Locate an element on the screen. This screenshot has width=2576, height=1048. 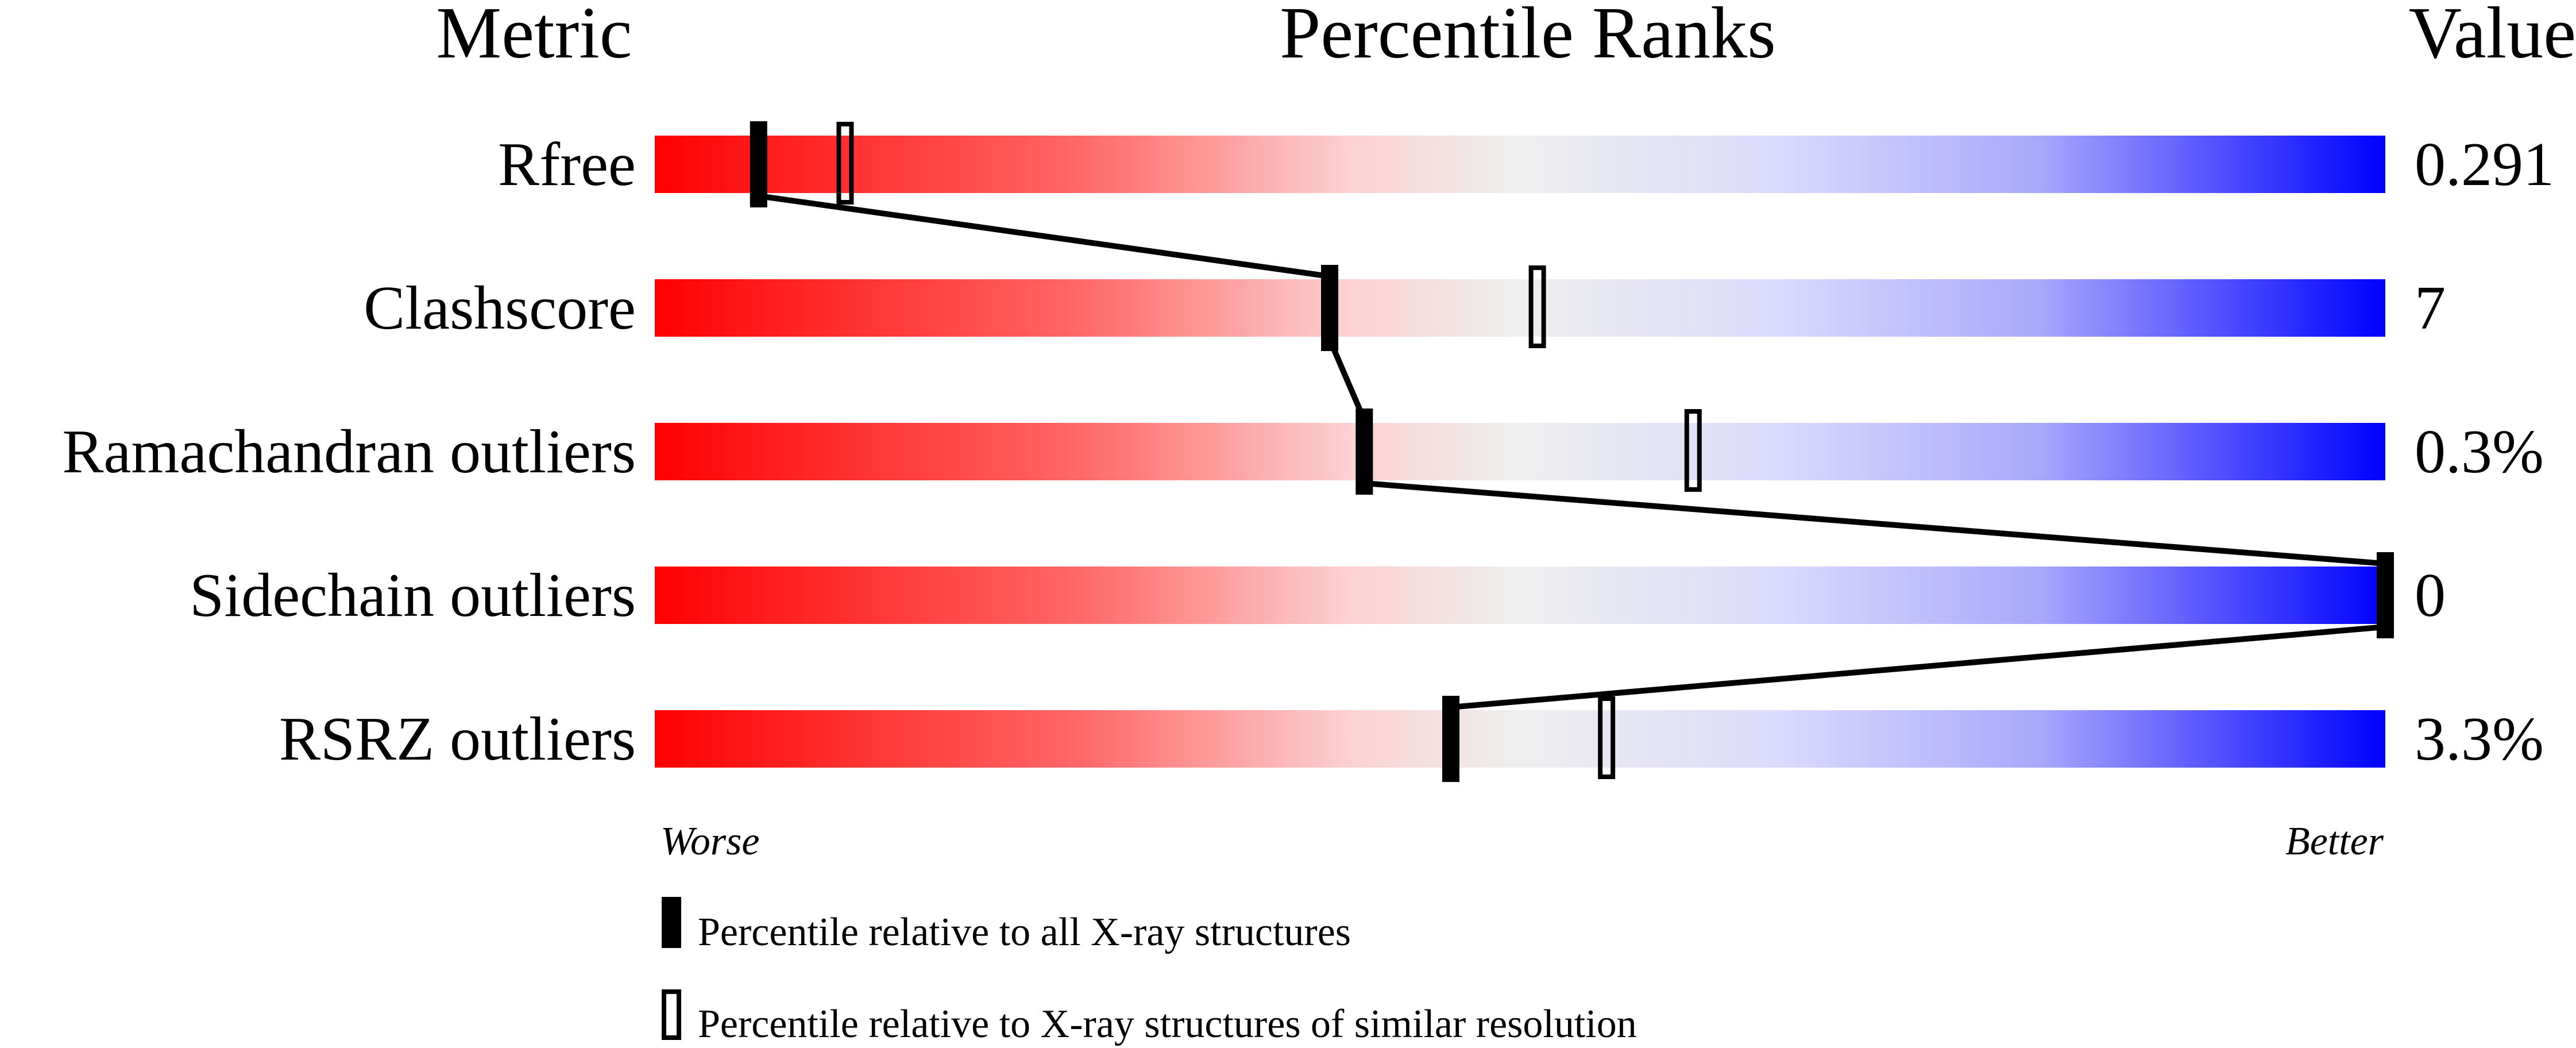
metric-value: 0 is located at coordinates (2430, 595).